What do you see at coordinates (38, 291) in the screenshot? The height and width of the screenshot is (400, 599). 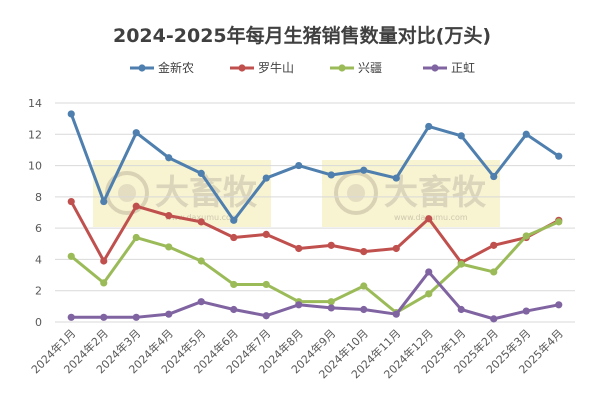 I see `y-tick-label: 2` at bounding box center [38, 291].